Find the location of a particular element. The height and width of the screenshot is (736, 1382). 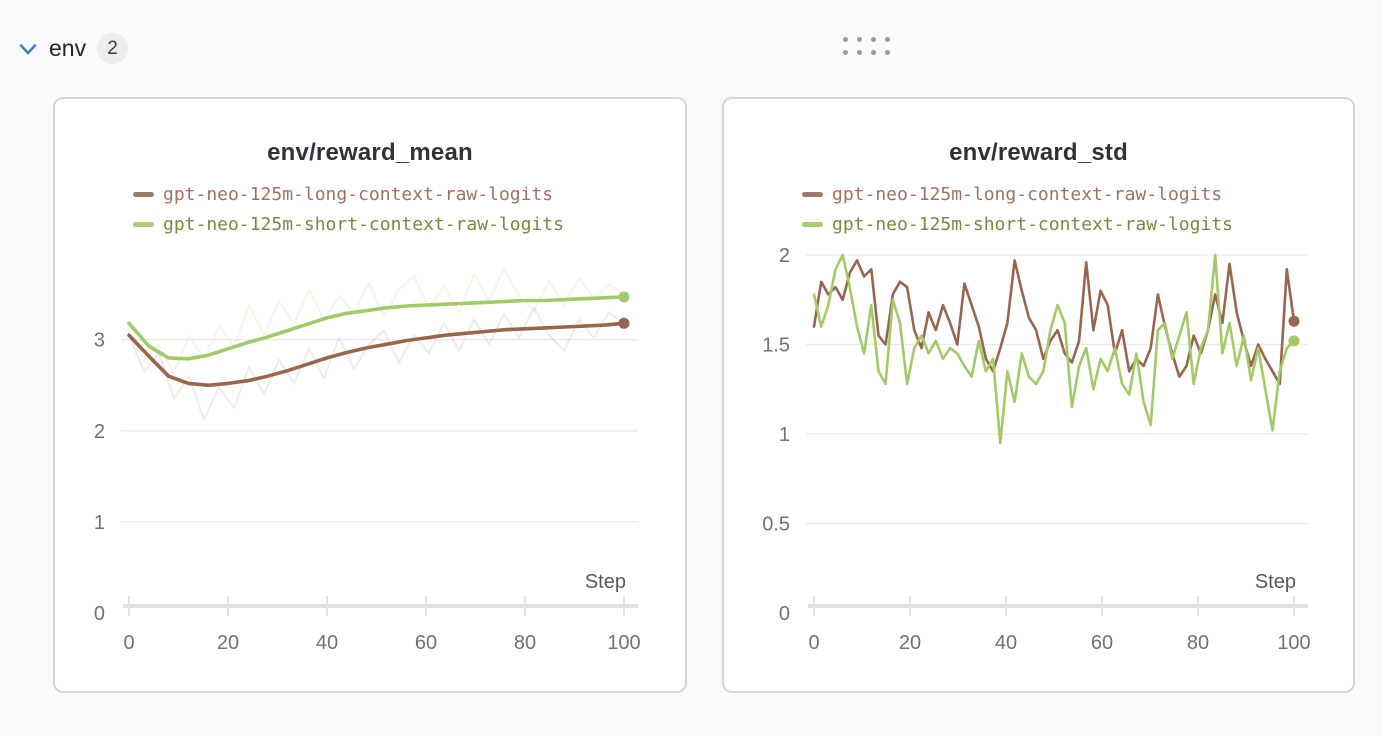

svg-text: 1.5 is located at coordinates (776, 346).